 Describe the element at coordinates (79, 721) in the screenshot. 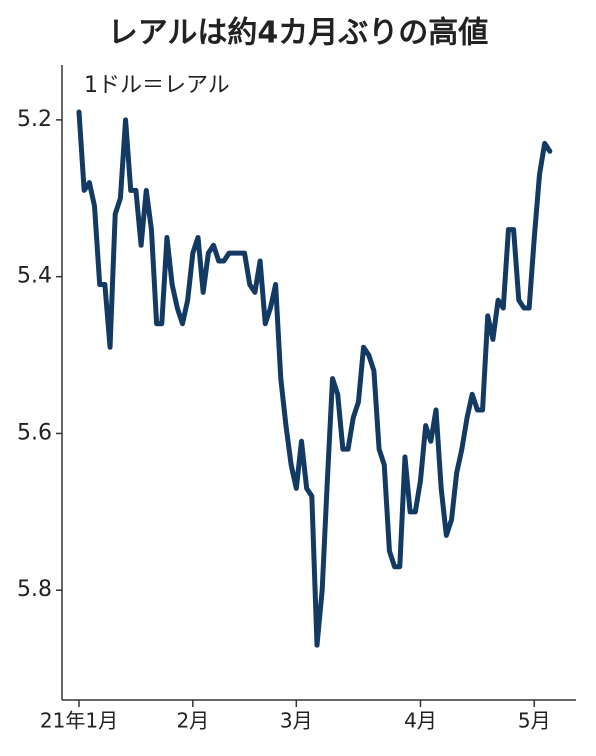

I see `x-tick-label: 21年1月` at that location.